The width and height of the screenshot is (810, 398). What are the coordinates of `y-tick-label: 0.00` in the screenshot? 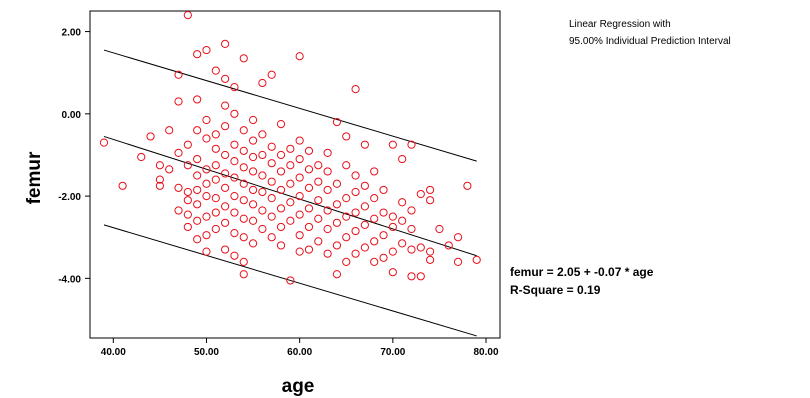 It's located at (72, 115).